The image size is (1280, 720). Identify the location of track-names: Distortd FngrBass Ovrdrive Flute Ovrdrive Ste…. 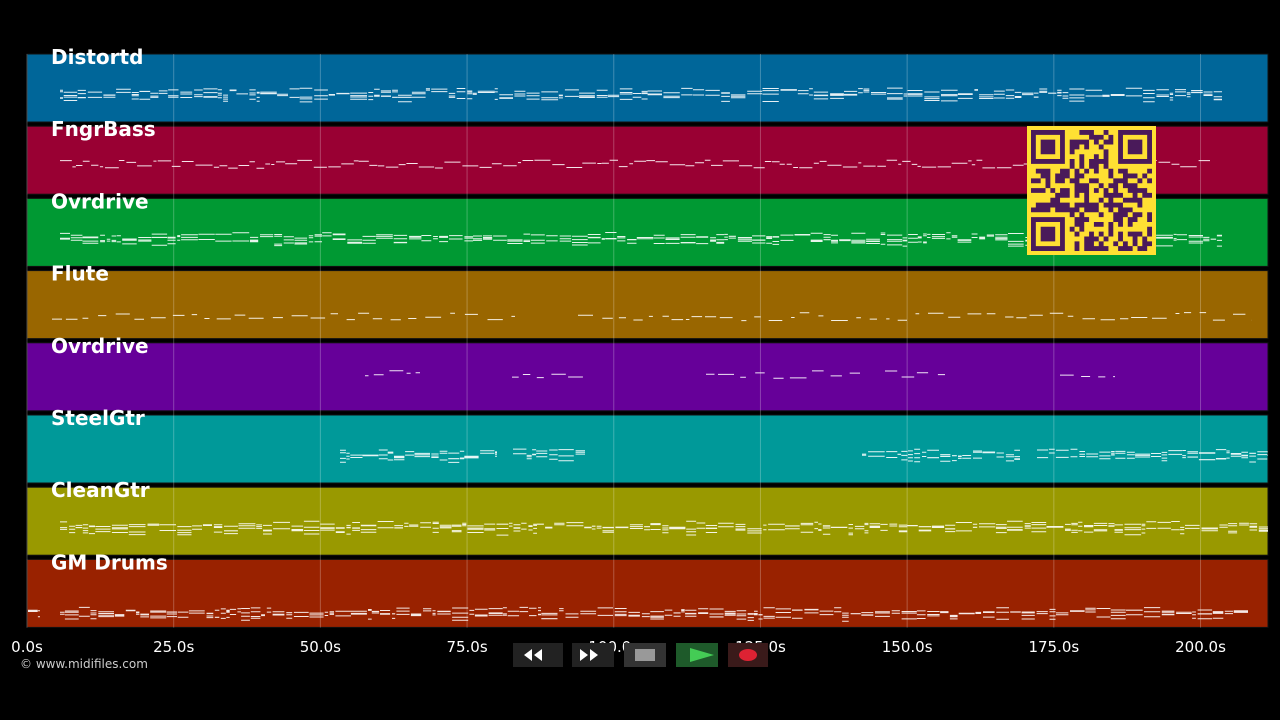
(109, 309).